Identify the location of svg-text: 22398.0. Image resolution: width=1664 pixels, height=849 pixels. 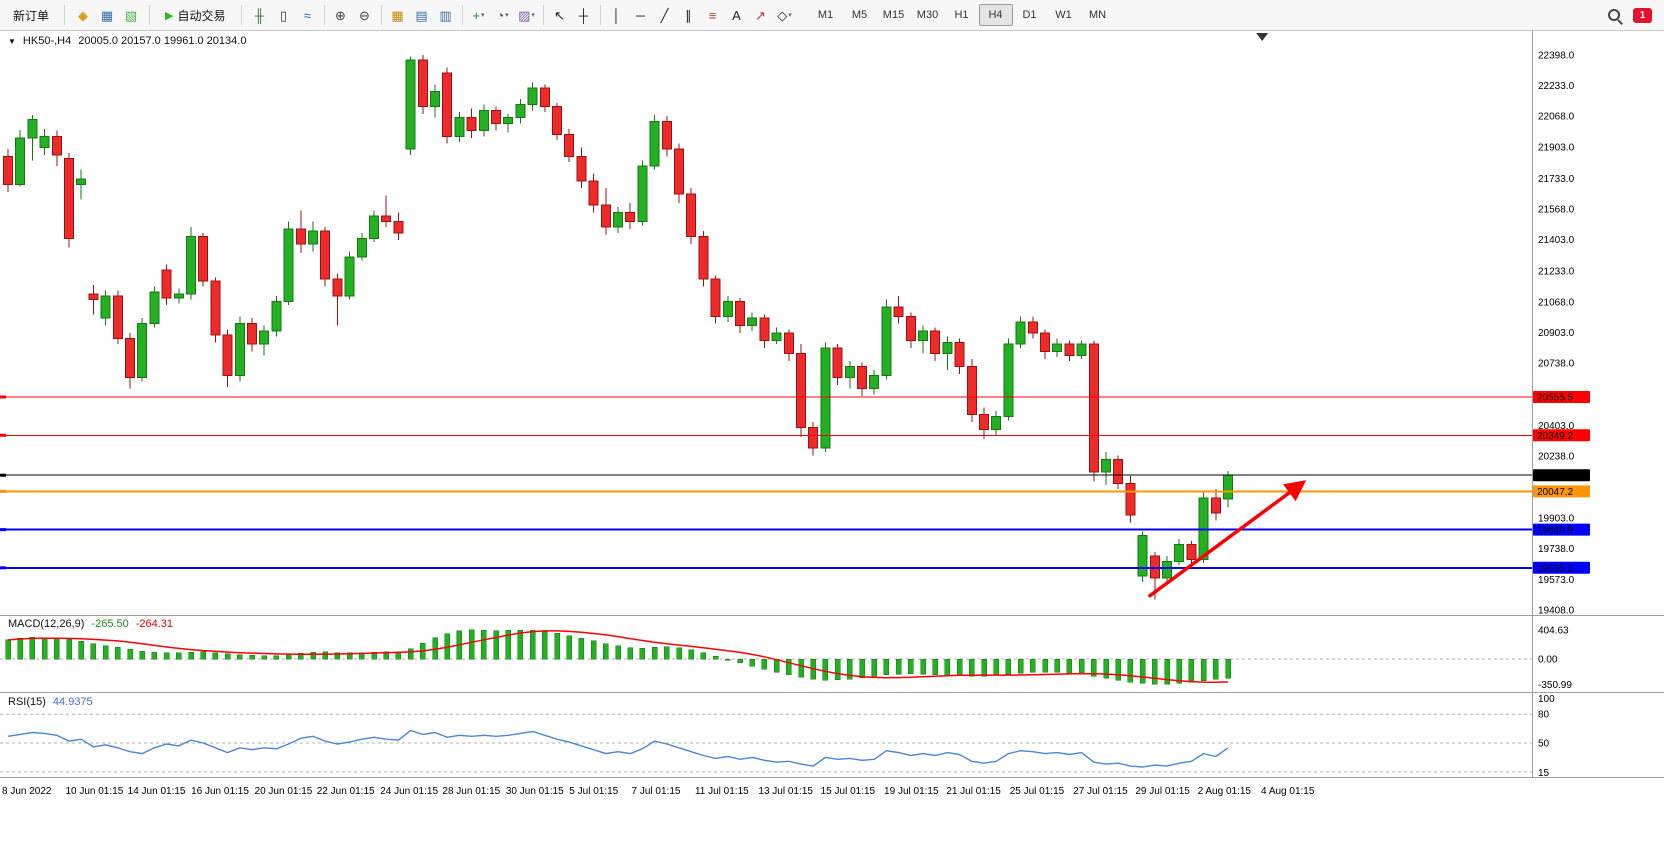
(1556, 55).